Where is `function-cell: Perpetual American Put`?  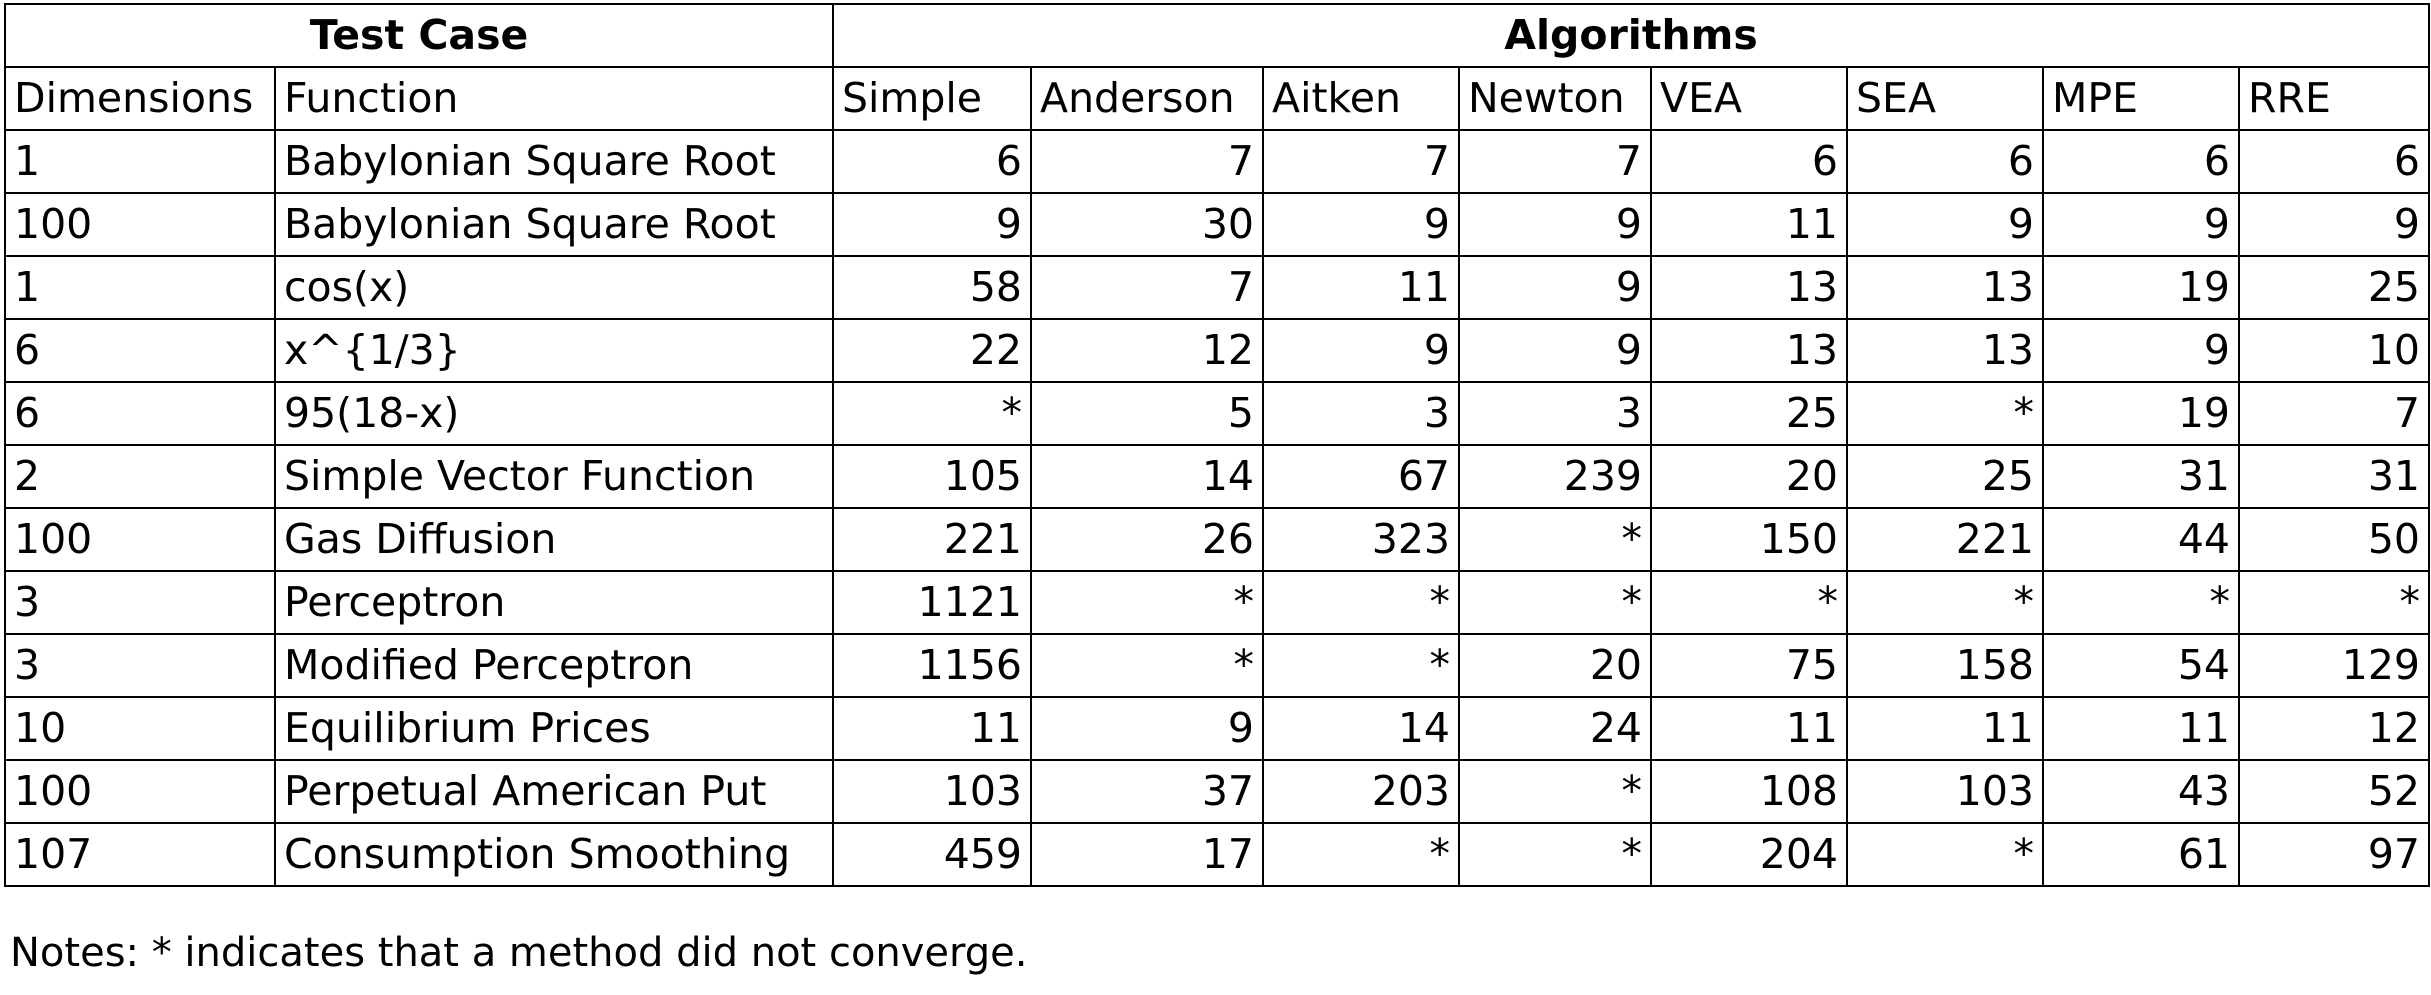 function-cell: Perpetual American Put is located at coordinates (554, 791).